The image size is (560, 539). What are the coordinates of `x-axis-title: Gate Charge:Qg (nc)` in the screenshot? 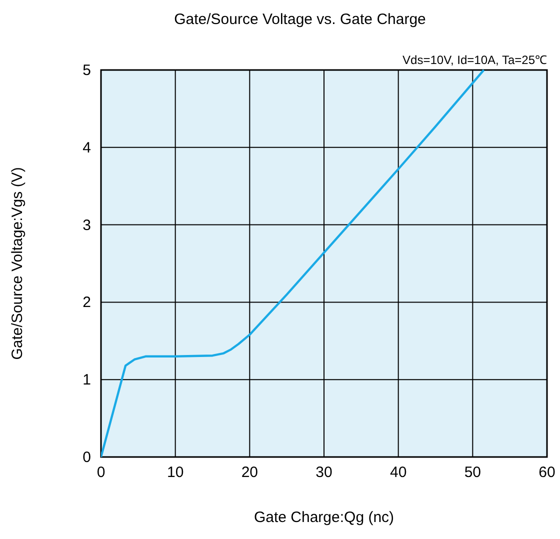 It's located at (324, 517).